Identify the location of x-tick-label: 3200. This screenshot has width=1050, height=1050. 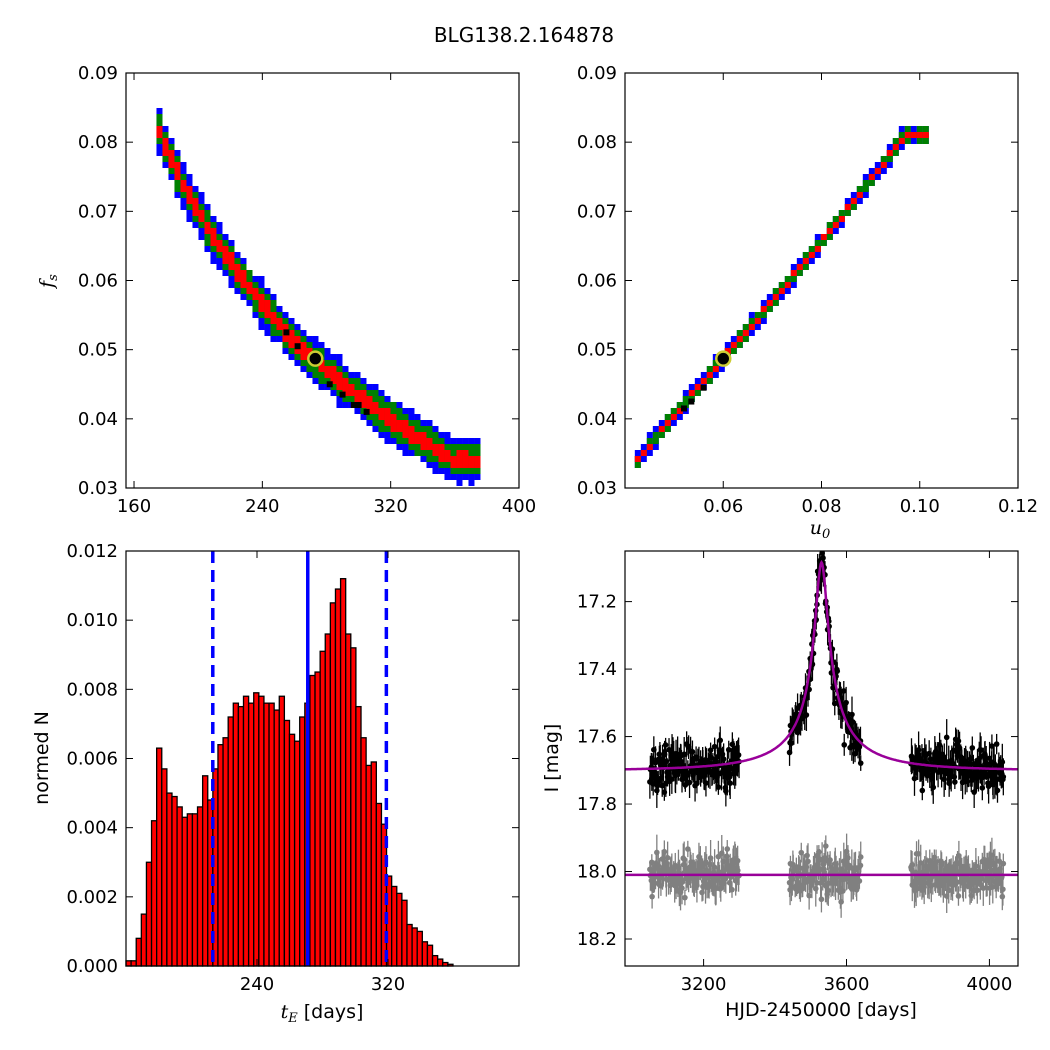
(704, 984).